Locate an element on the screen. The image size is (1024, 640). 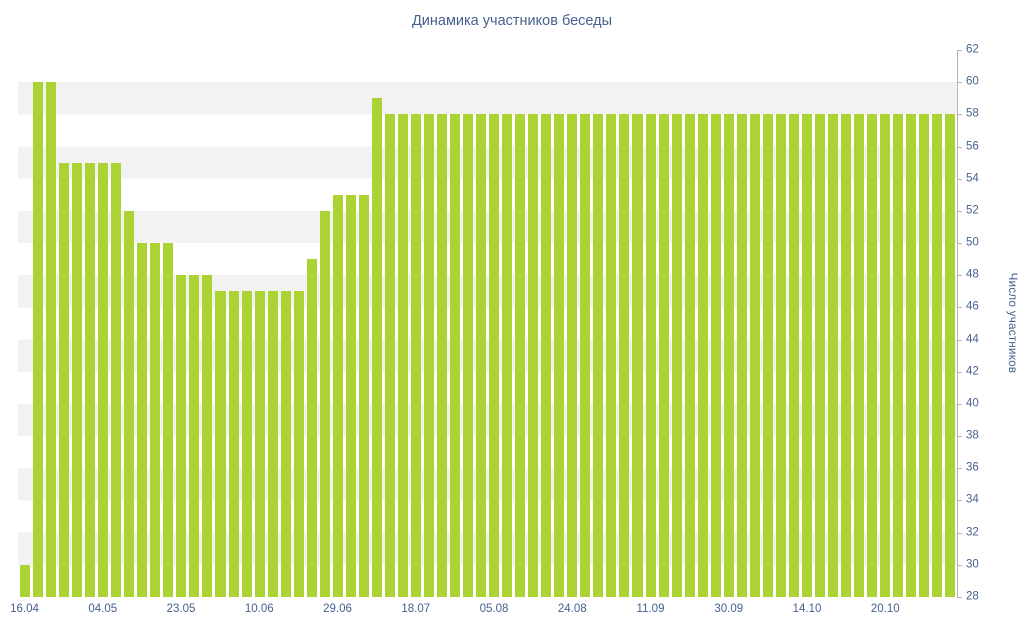
y-axis-title: Число участников is located at coordinates (1012, 323).